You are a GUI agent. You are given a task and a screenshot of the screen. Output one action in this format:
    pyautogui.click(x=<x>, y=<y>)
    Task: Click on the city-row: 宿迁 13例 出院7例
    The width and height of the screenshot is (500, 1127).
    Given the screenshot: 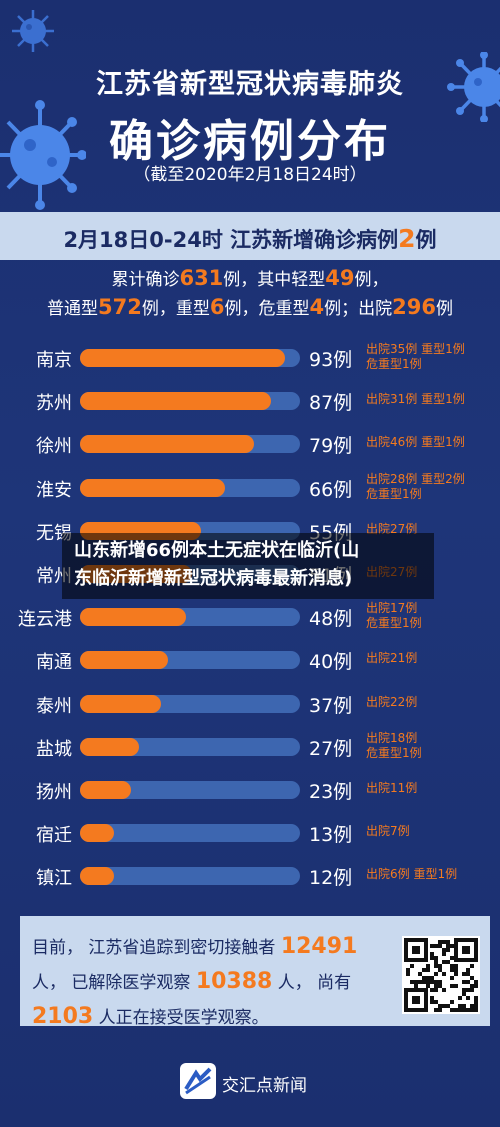 What is the action you would take?
    pyautogui.click(x=250, y=835)
    